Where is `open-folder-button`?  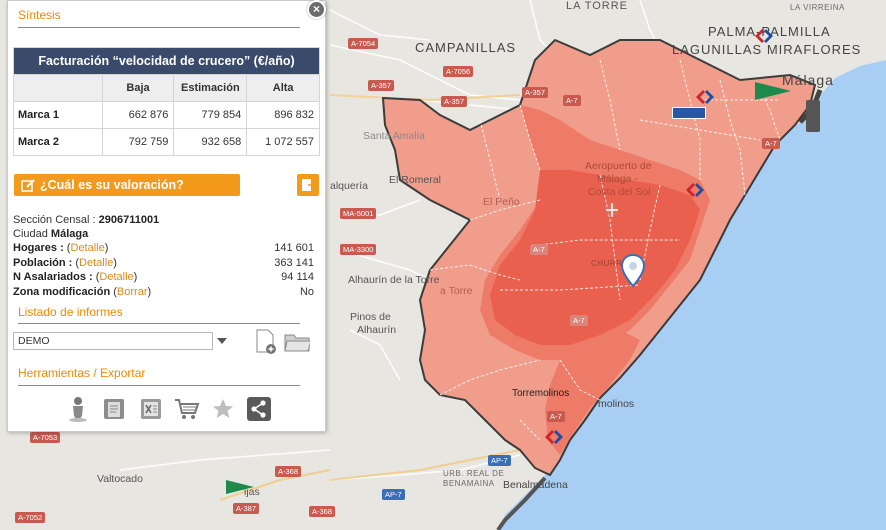
open-folder-button is located at coordinates (297, 342).